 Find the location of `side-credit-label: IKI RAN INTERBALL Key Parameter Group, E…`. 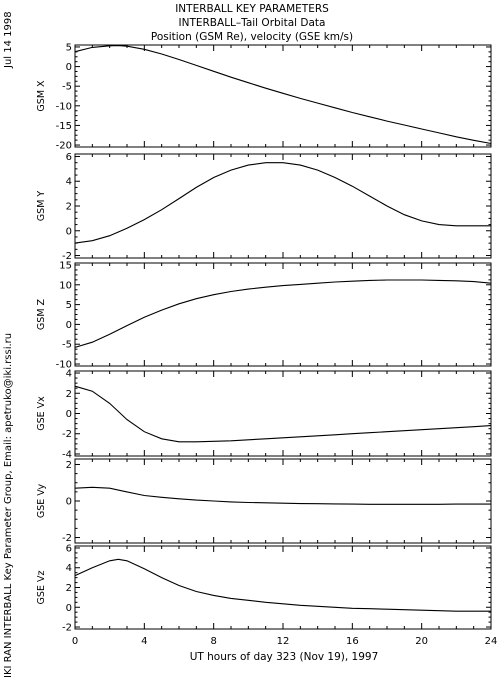

side-credit-label: IKI RAN INTERBALL Key Parameter Group, E… is located at coordinates (8, 505).